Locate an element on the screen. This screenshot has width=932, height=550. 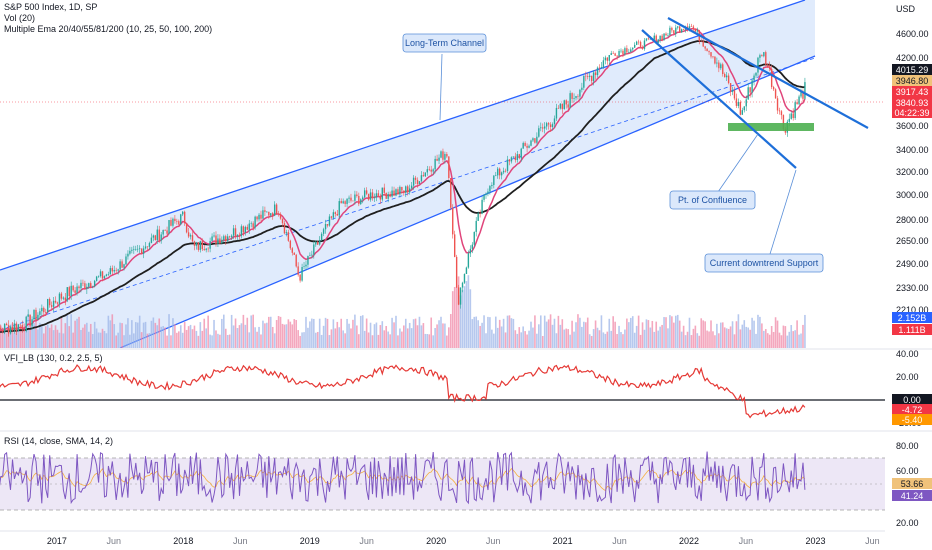
rsi-pane is located at coordinates (442, 481).